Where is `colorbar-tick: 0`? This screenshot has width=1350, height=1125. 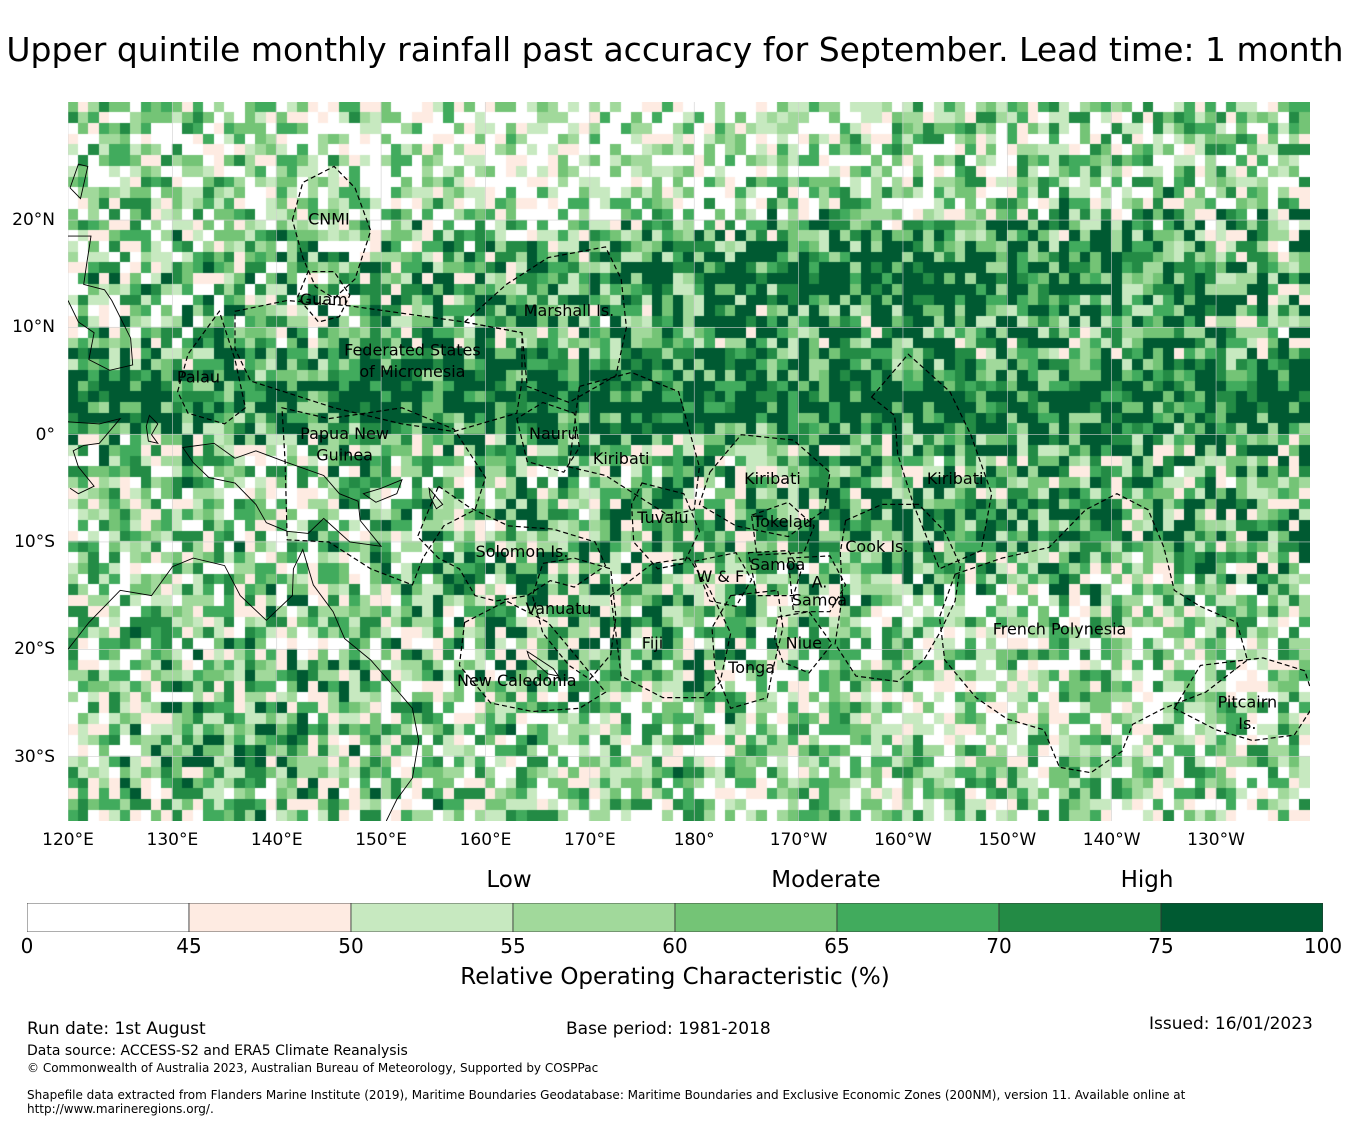
colorbar-tick: 0 is located at coordinates (27, 946).